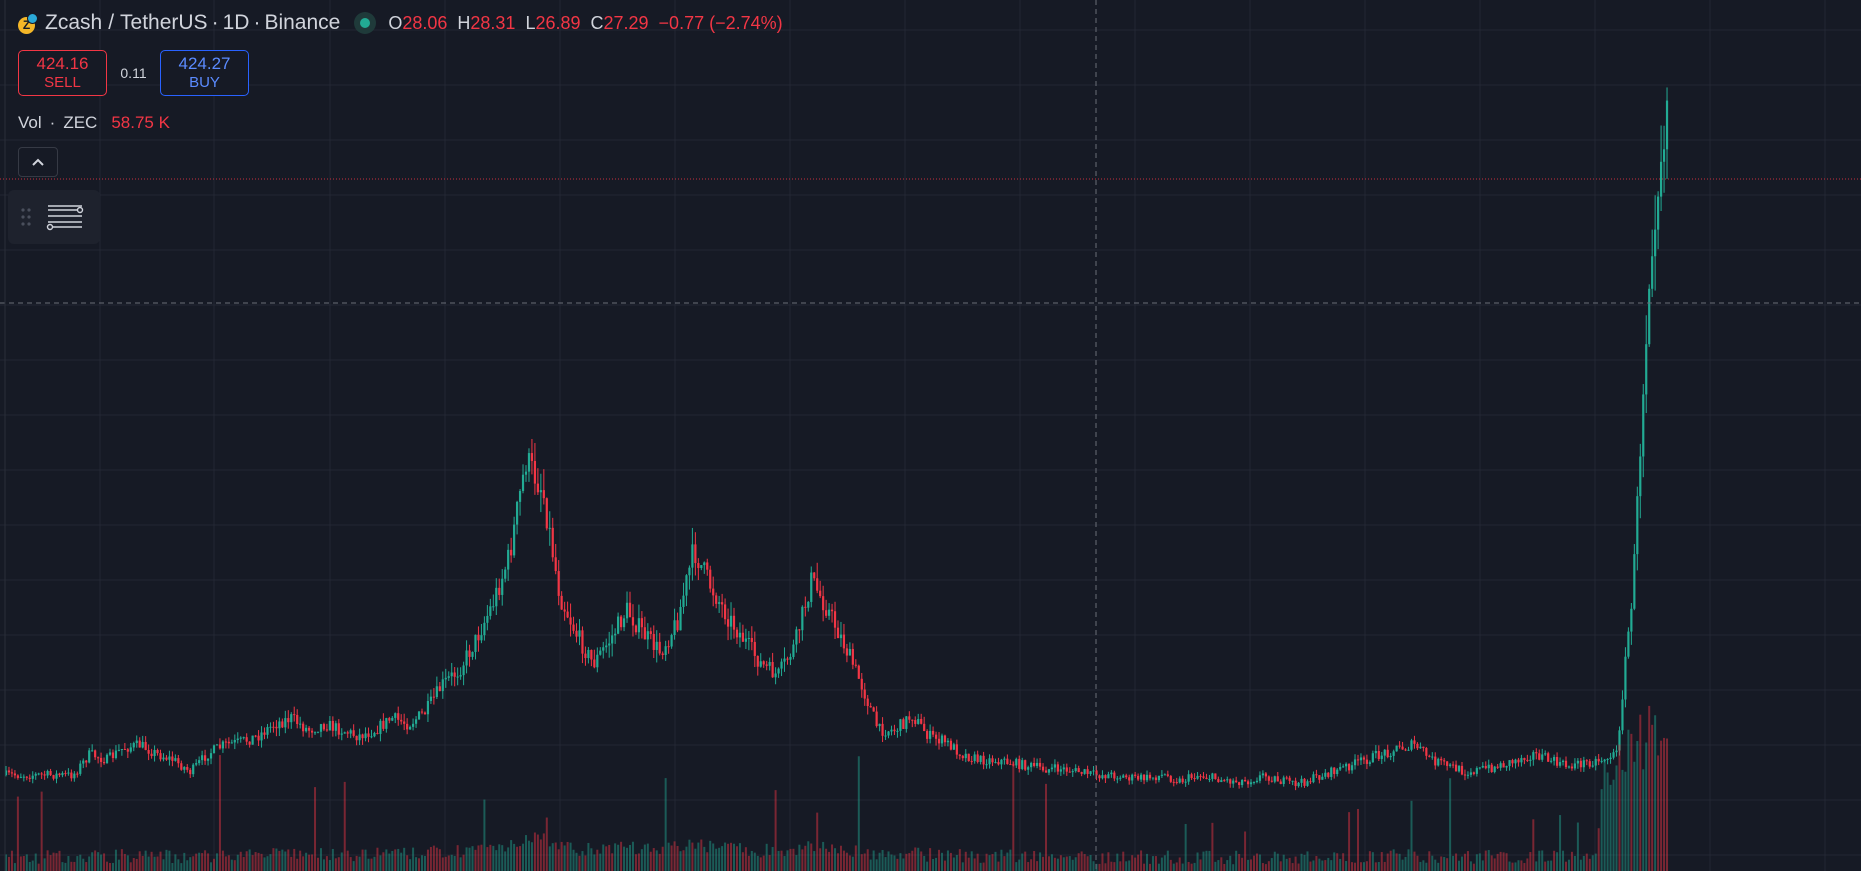 This screenshot has height=871, width=1861. Describe the element at coordinates (26, 217) in the screenshot. I see `drag-grip-icon` at that location.